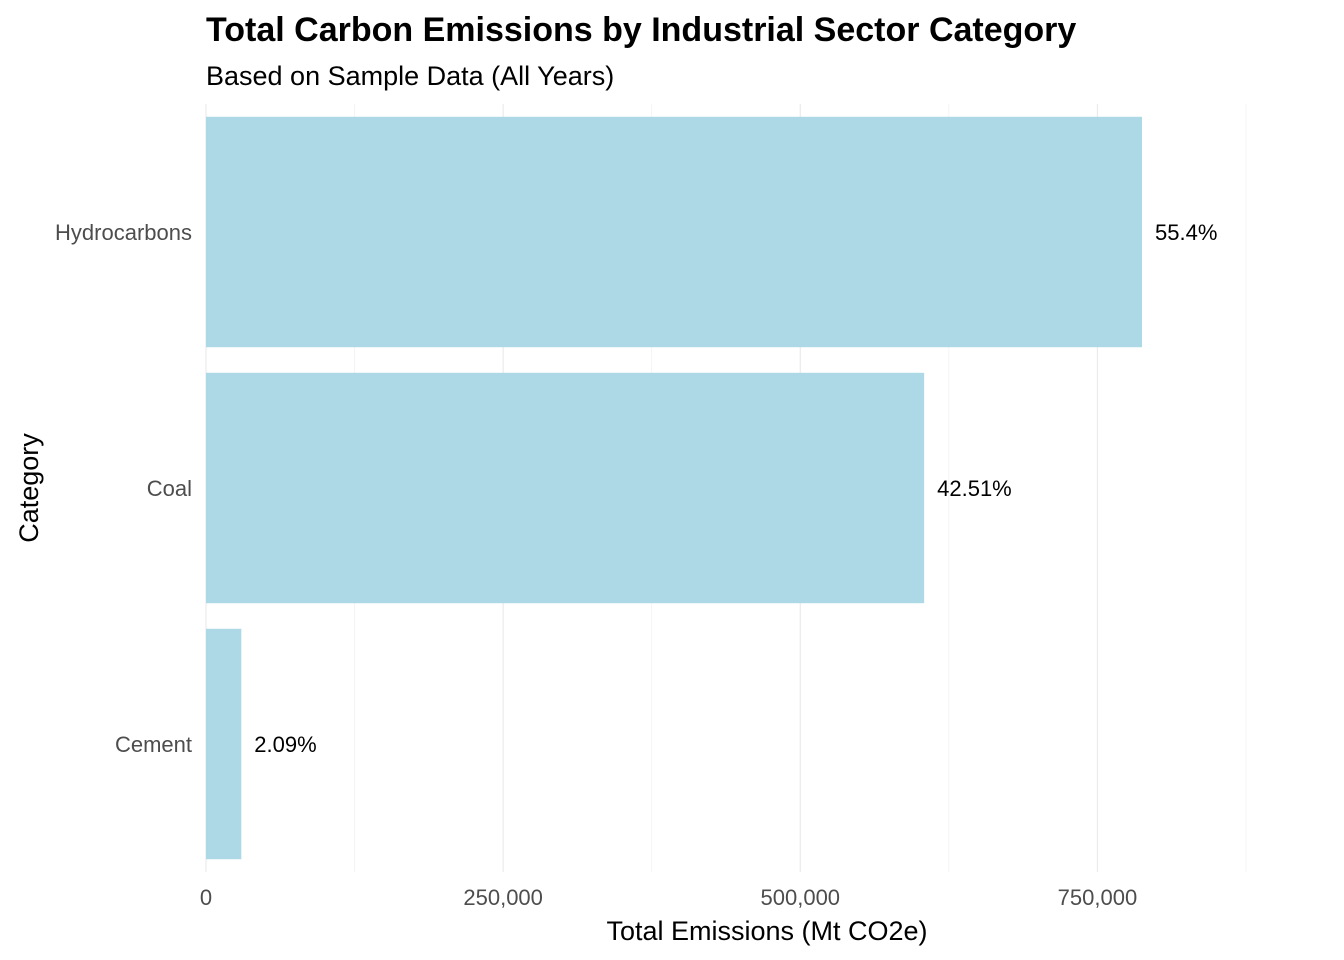 This screenshot has height=960, width=1344. I want to click on y-tick-label-cement: Cement, so click(153, 744).